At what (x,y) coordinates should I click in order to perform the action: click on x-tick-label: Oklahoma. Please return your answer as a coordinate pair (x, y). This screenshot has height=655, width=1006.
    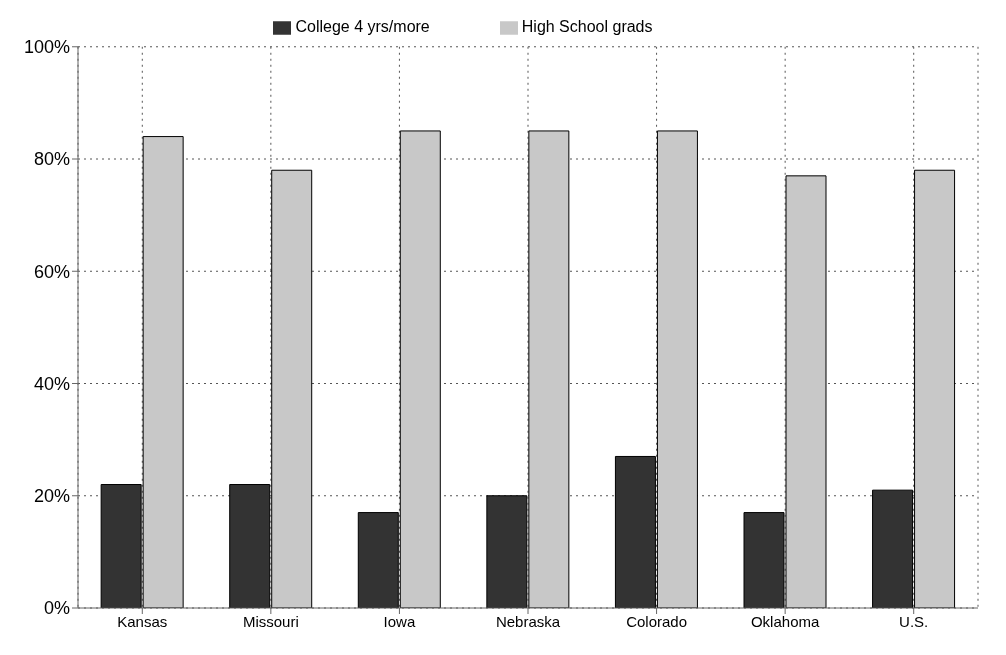
    Looking at the image, I should click on (785, 621).